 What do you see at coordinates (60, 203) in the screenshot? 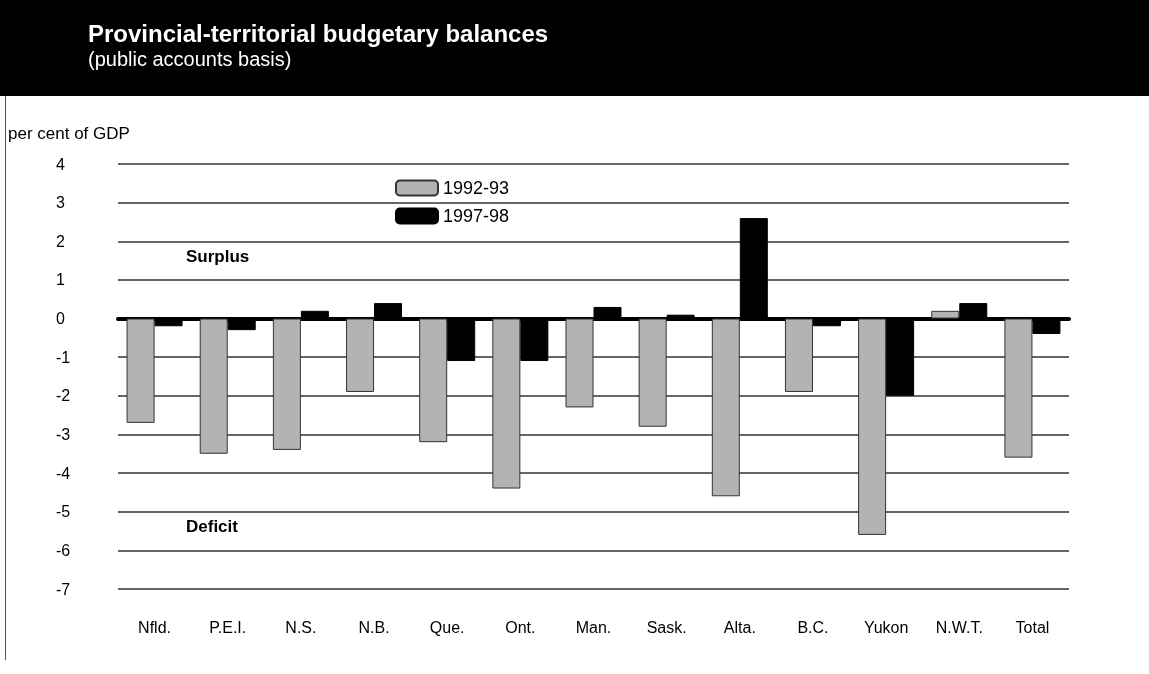
I see `y-tick-label: 3` at bounding box center [60, 203].